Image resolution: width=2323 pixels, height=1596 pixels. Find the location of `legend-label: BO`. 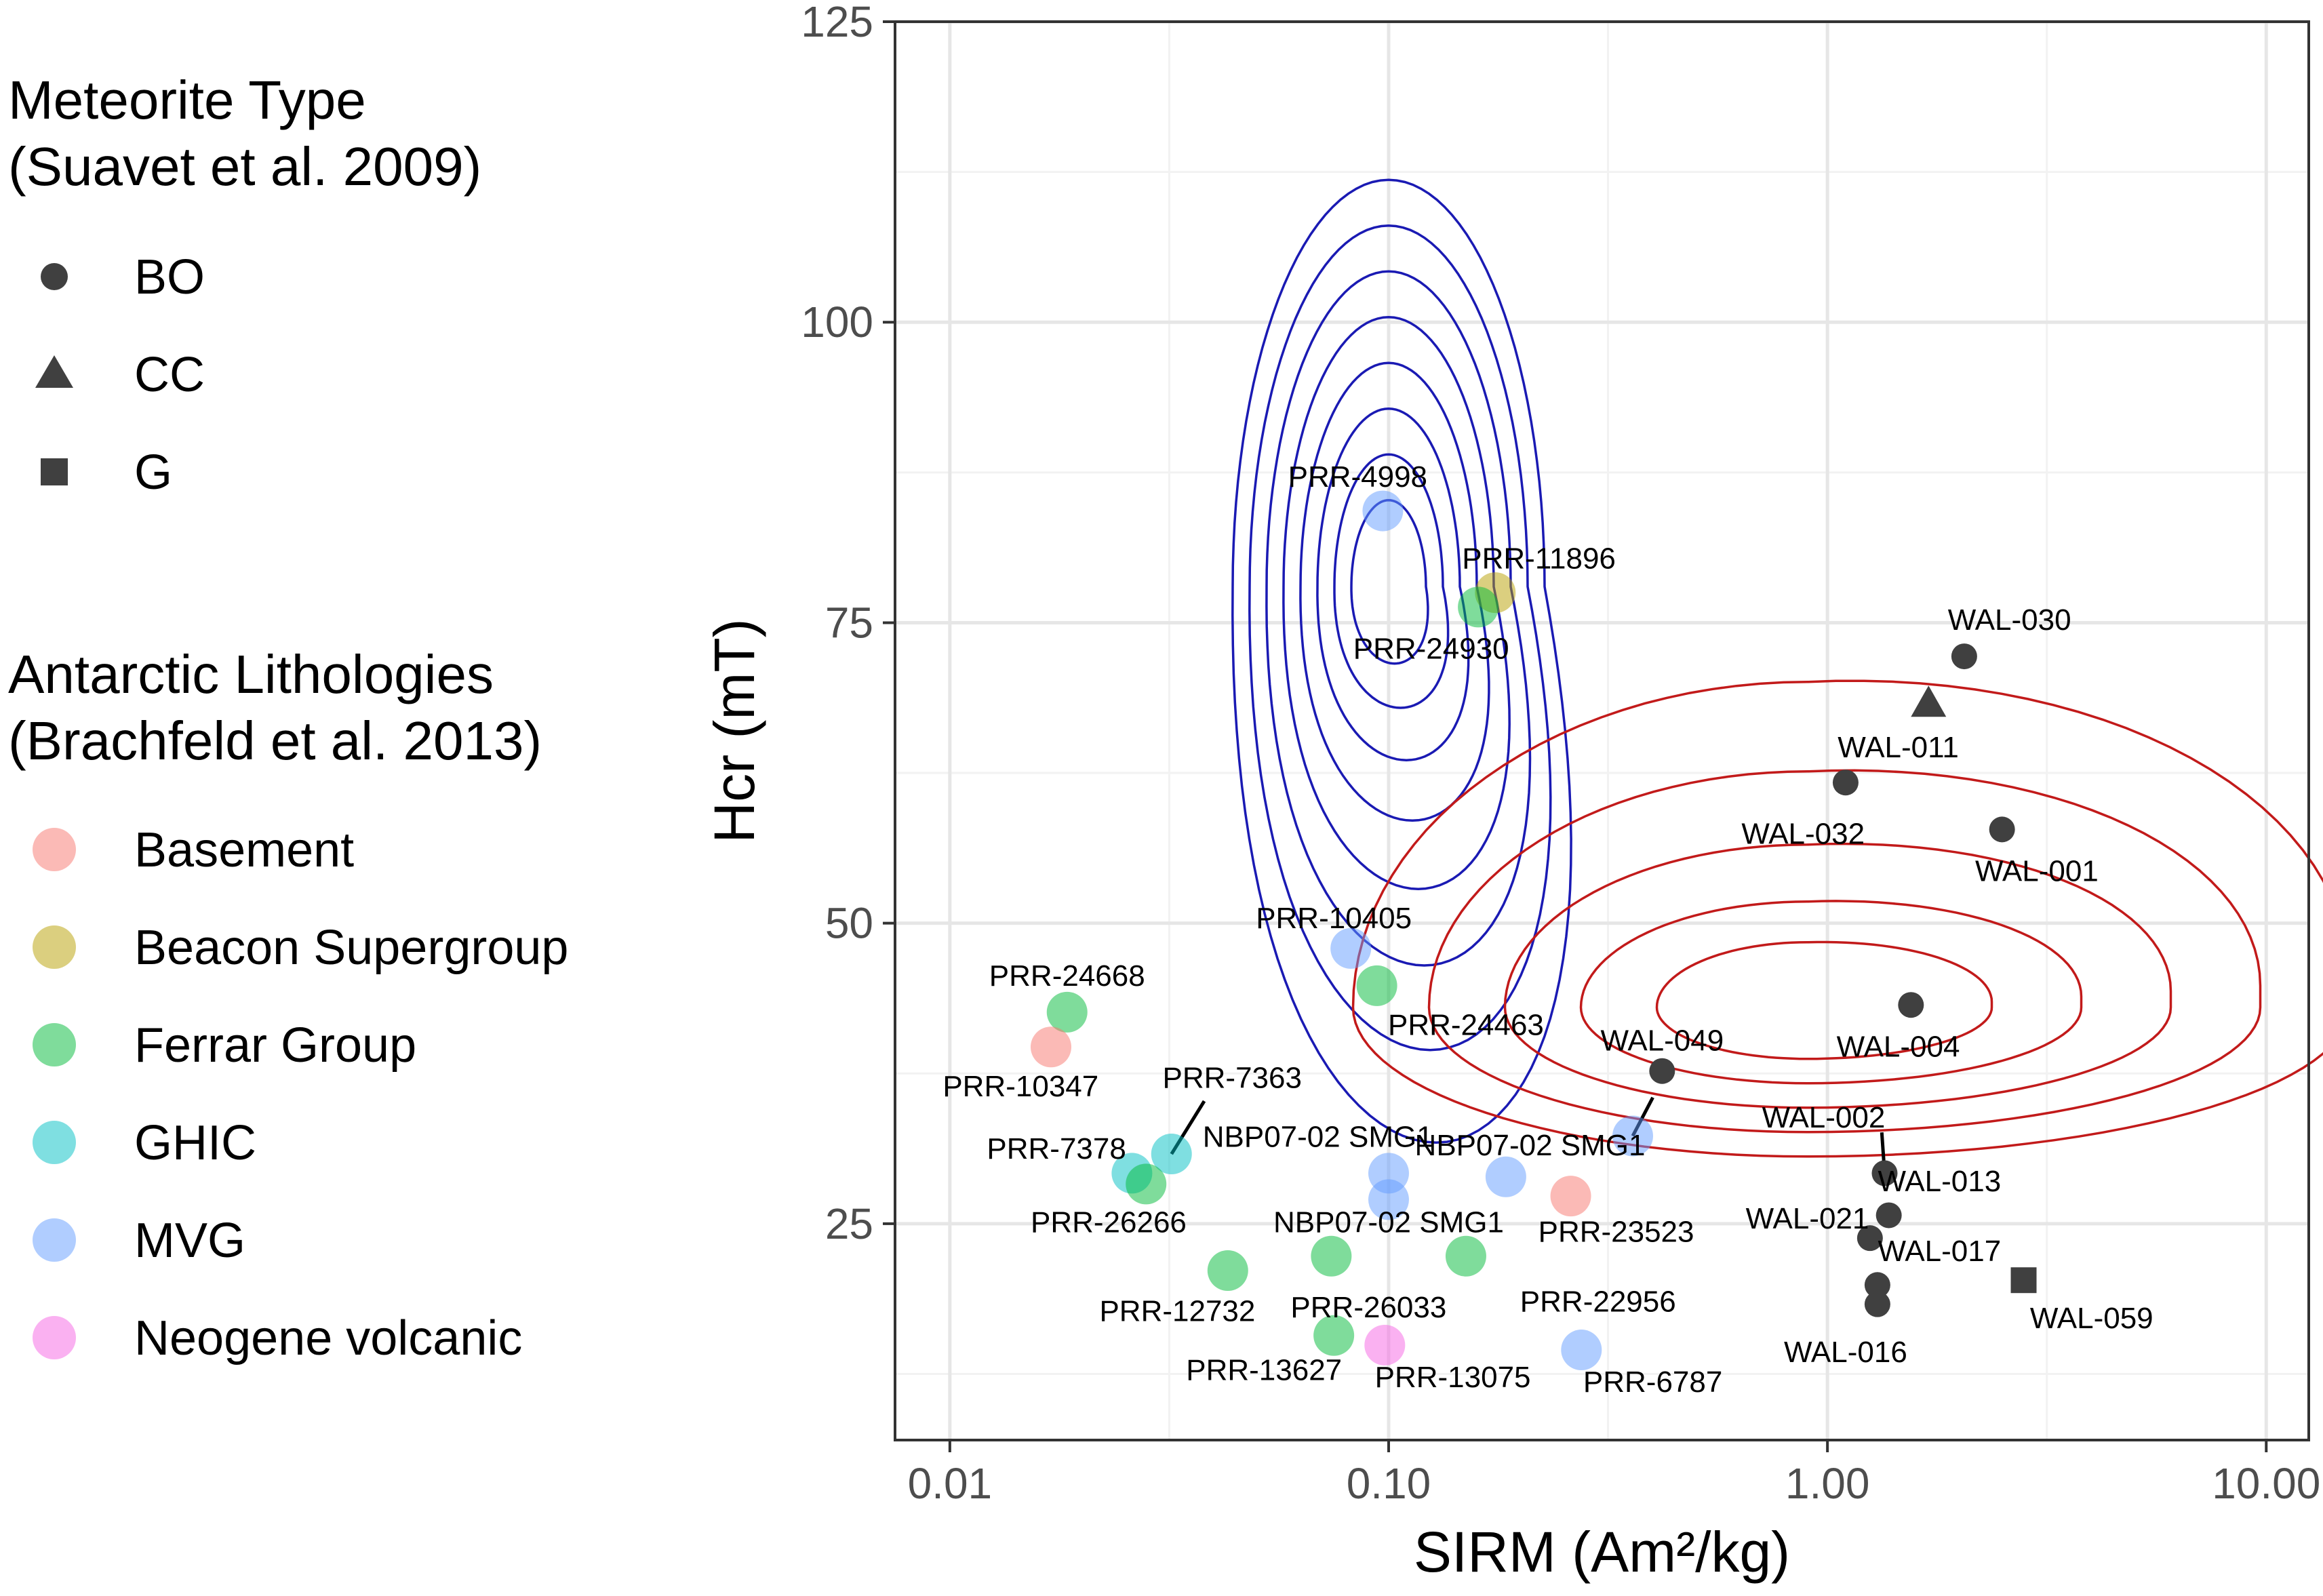

legend-label: BO is located at coordinates (169, 277).